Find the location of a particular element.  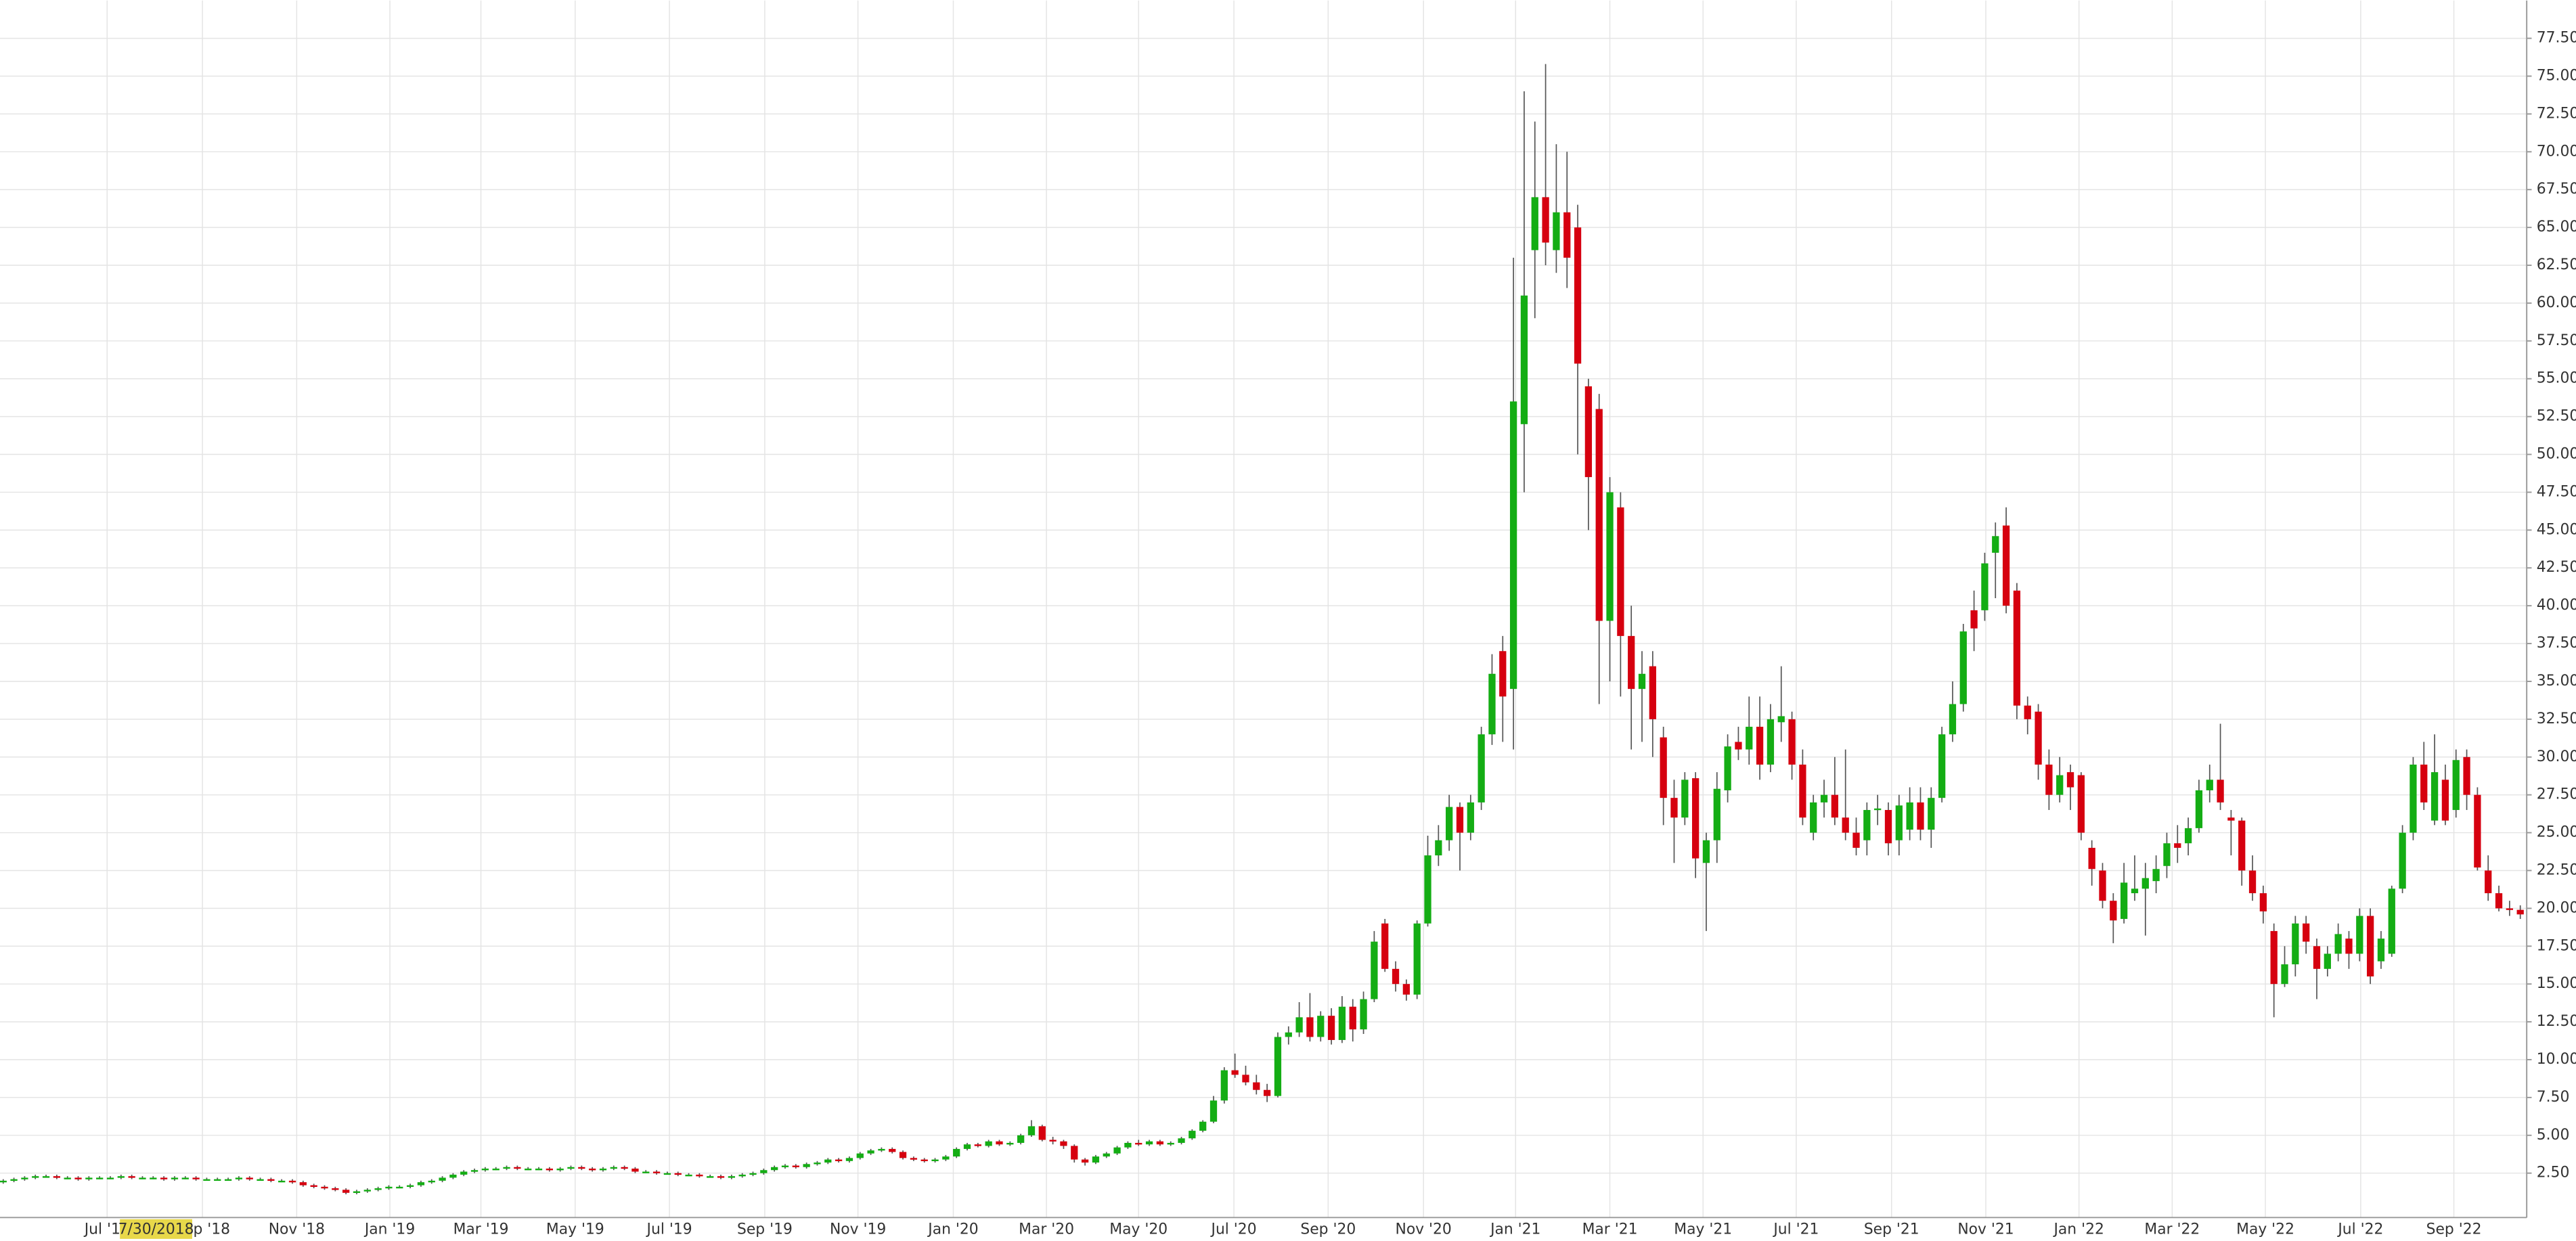

x-tick-label: Nov '18 is located at coordinates (297, 1229).